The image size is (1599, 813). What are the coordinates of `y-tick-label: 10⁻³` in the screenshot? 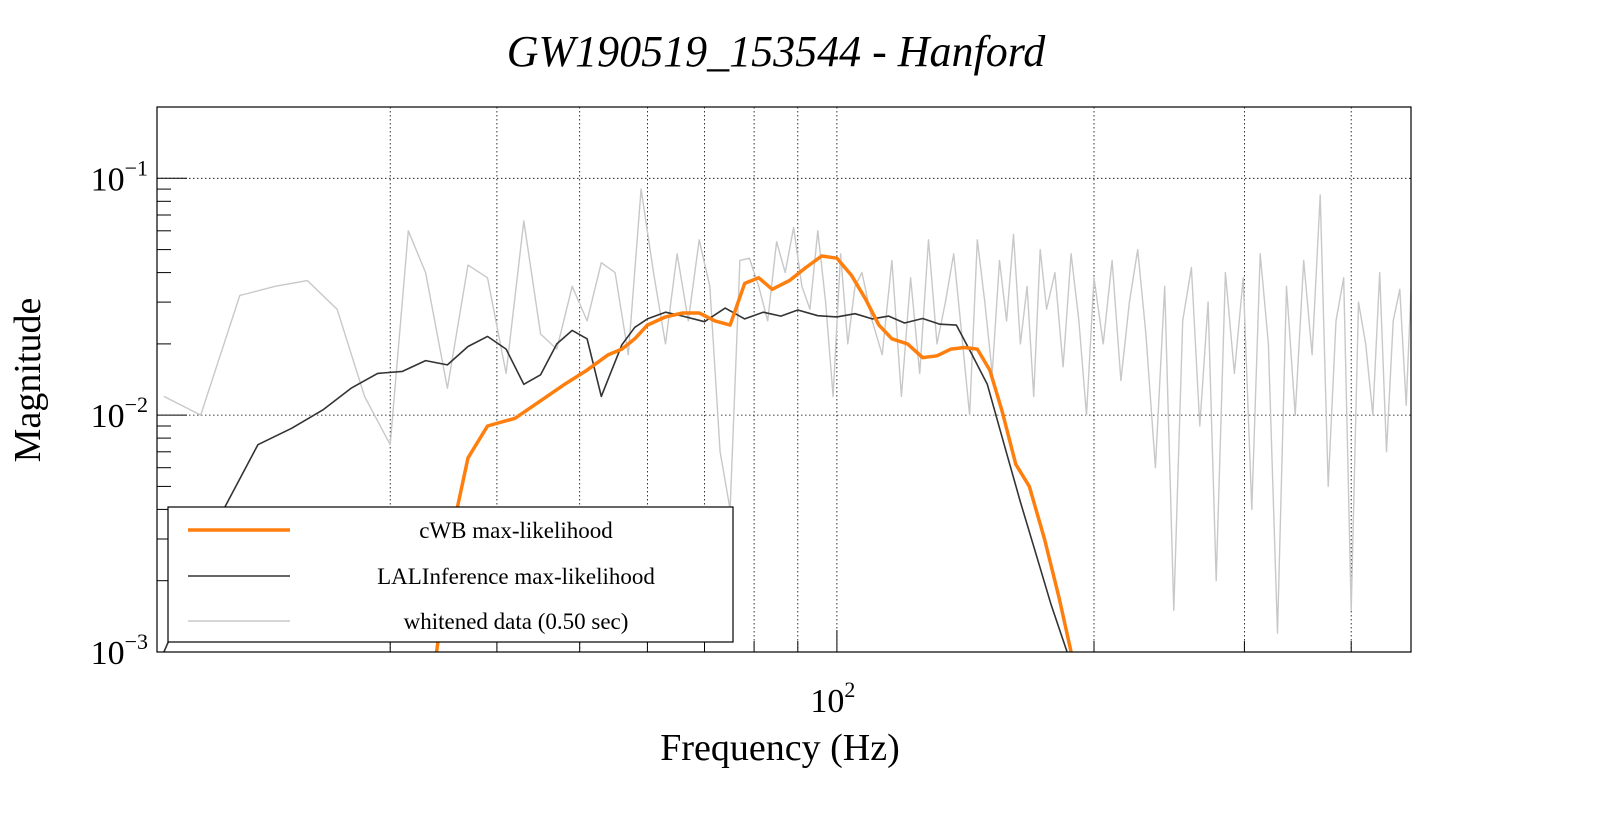 It's located at (119, 650).